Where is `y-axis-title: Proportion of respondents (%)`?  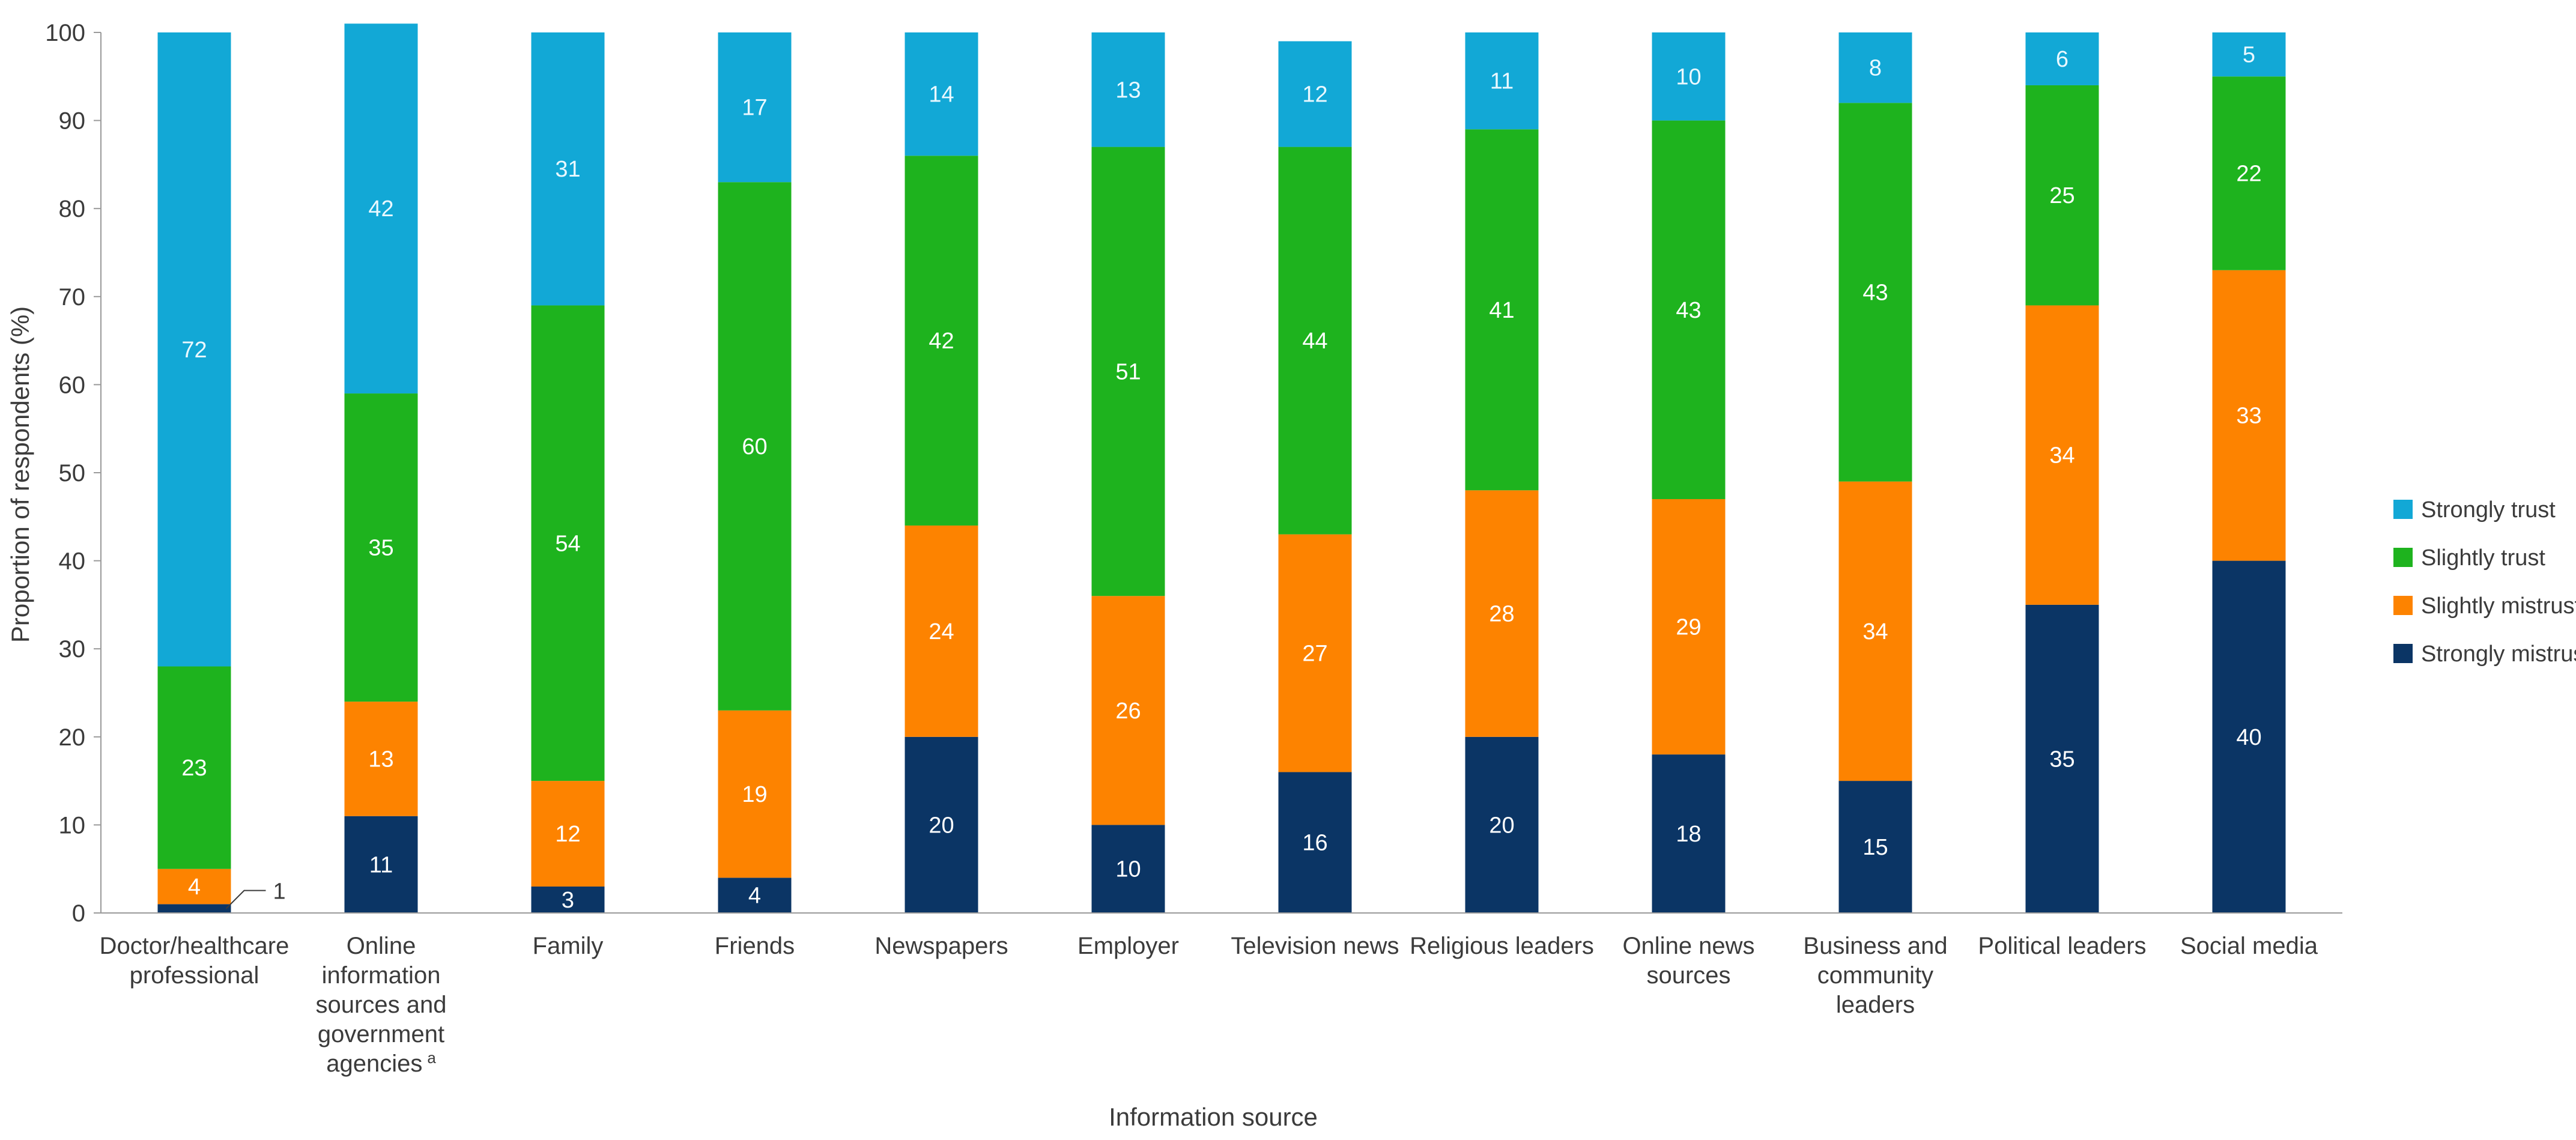
y-axis-title: Proportion of respondents (%) is located at coordinates (20, 474).